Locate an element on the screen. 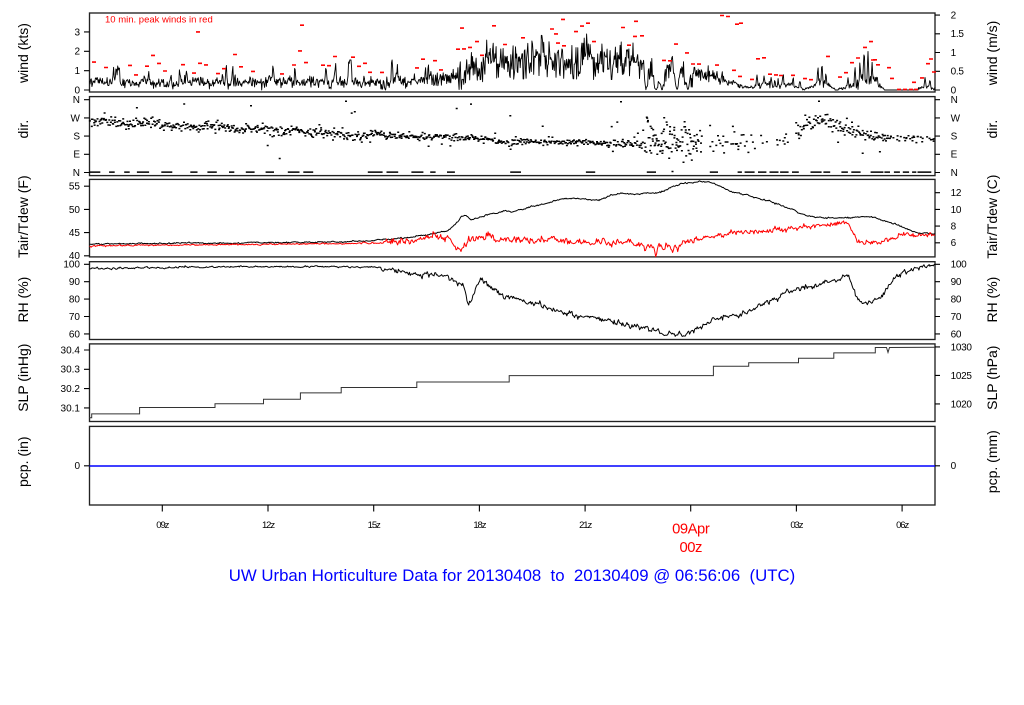 The image size is (1024, 705). svg-text: 21z is located at coordinates (585, 525).